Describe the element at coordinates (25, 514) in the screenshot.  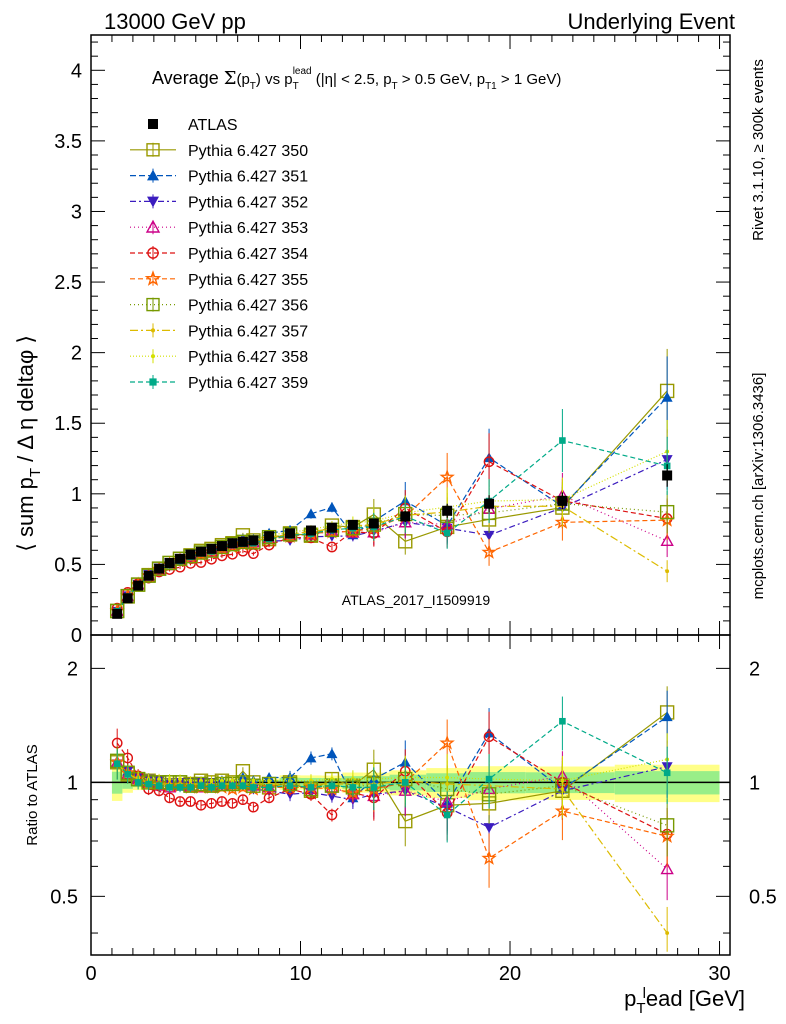
I see `y-axis-label-a: ⟨ sum p` at that location.